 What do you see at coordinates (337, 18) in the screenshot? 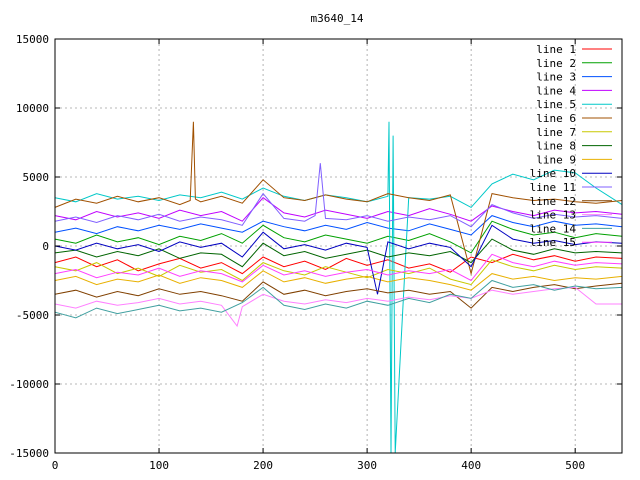
I see `chart-title: m3640_14` at bounding box center [337, 18].